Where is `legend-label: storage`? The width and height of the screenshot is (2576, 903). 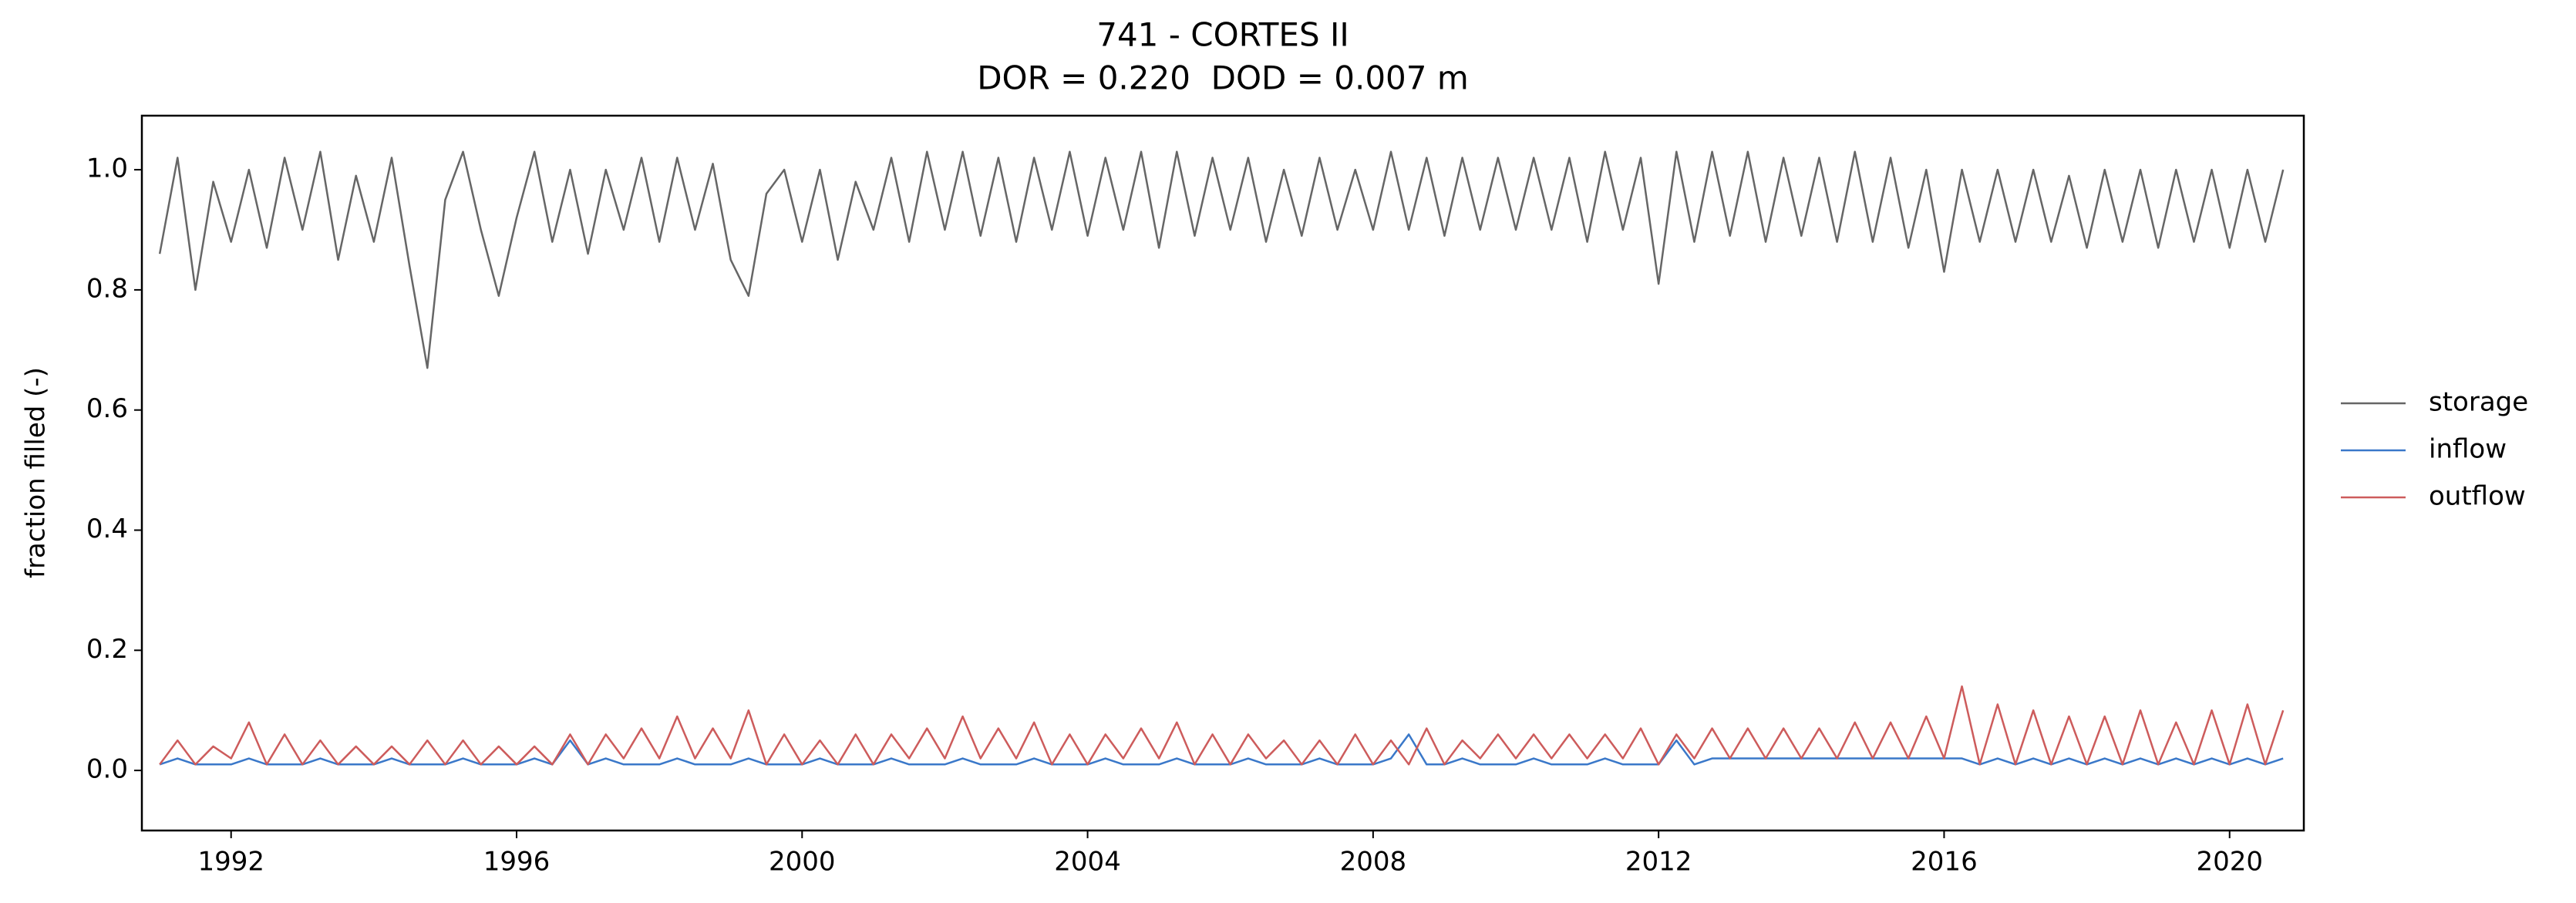
legend-label: storage is located at coordinates (2479, 402).